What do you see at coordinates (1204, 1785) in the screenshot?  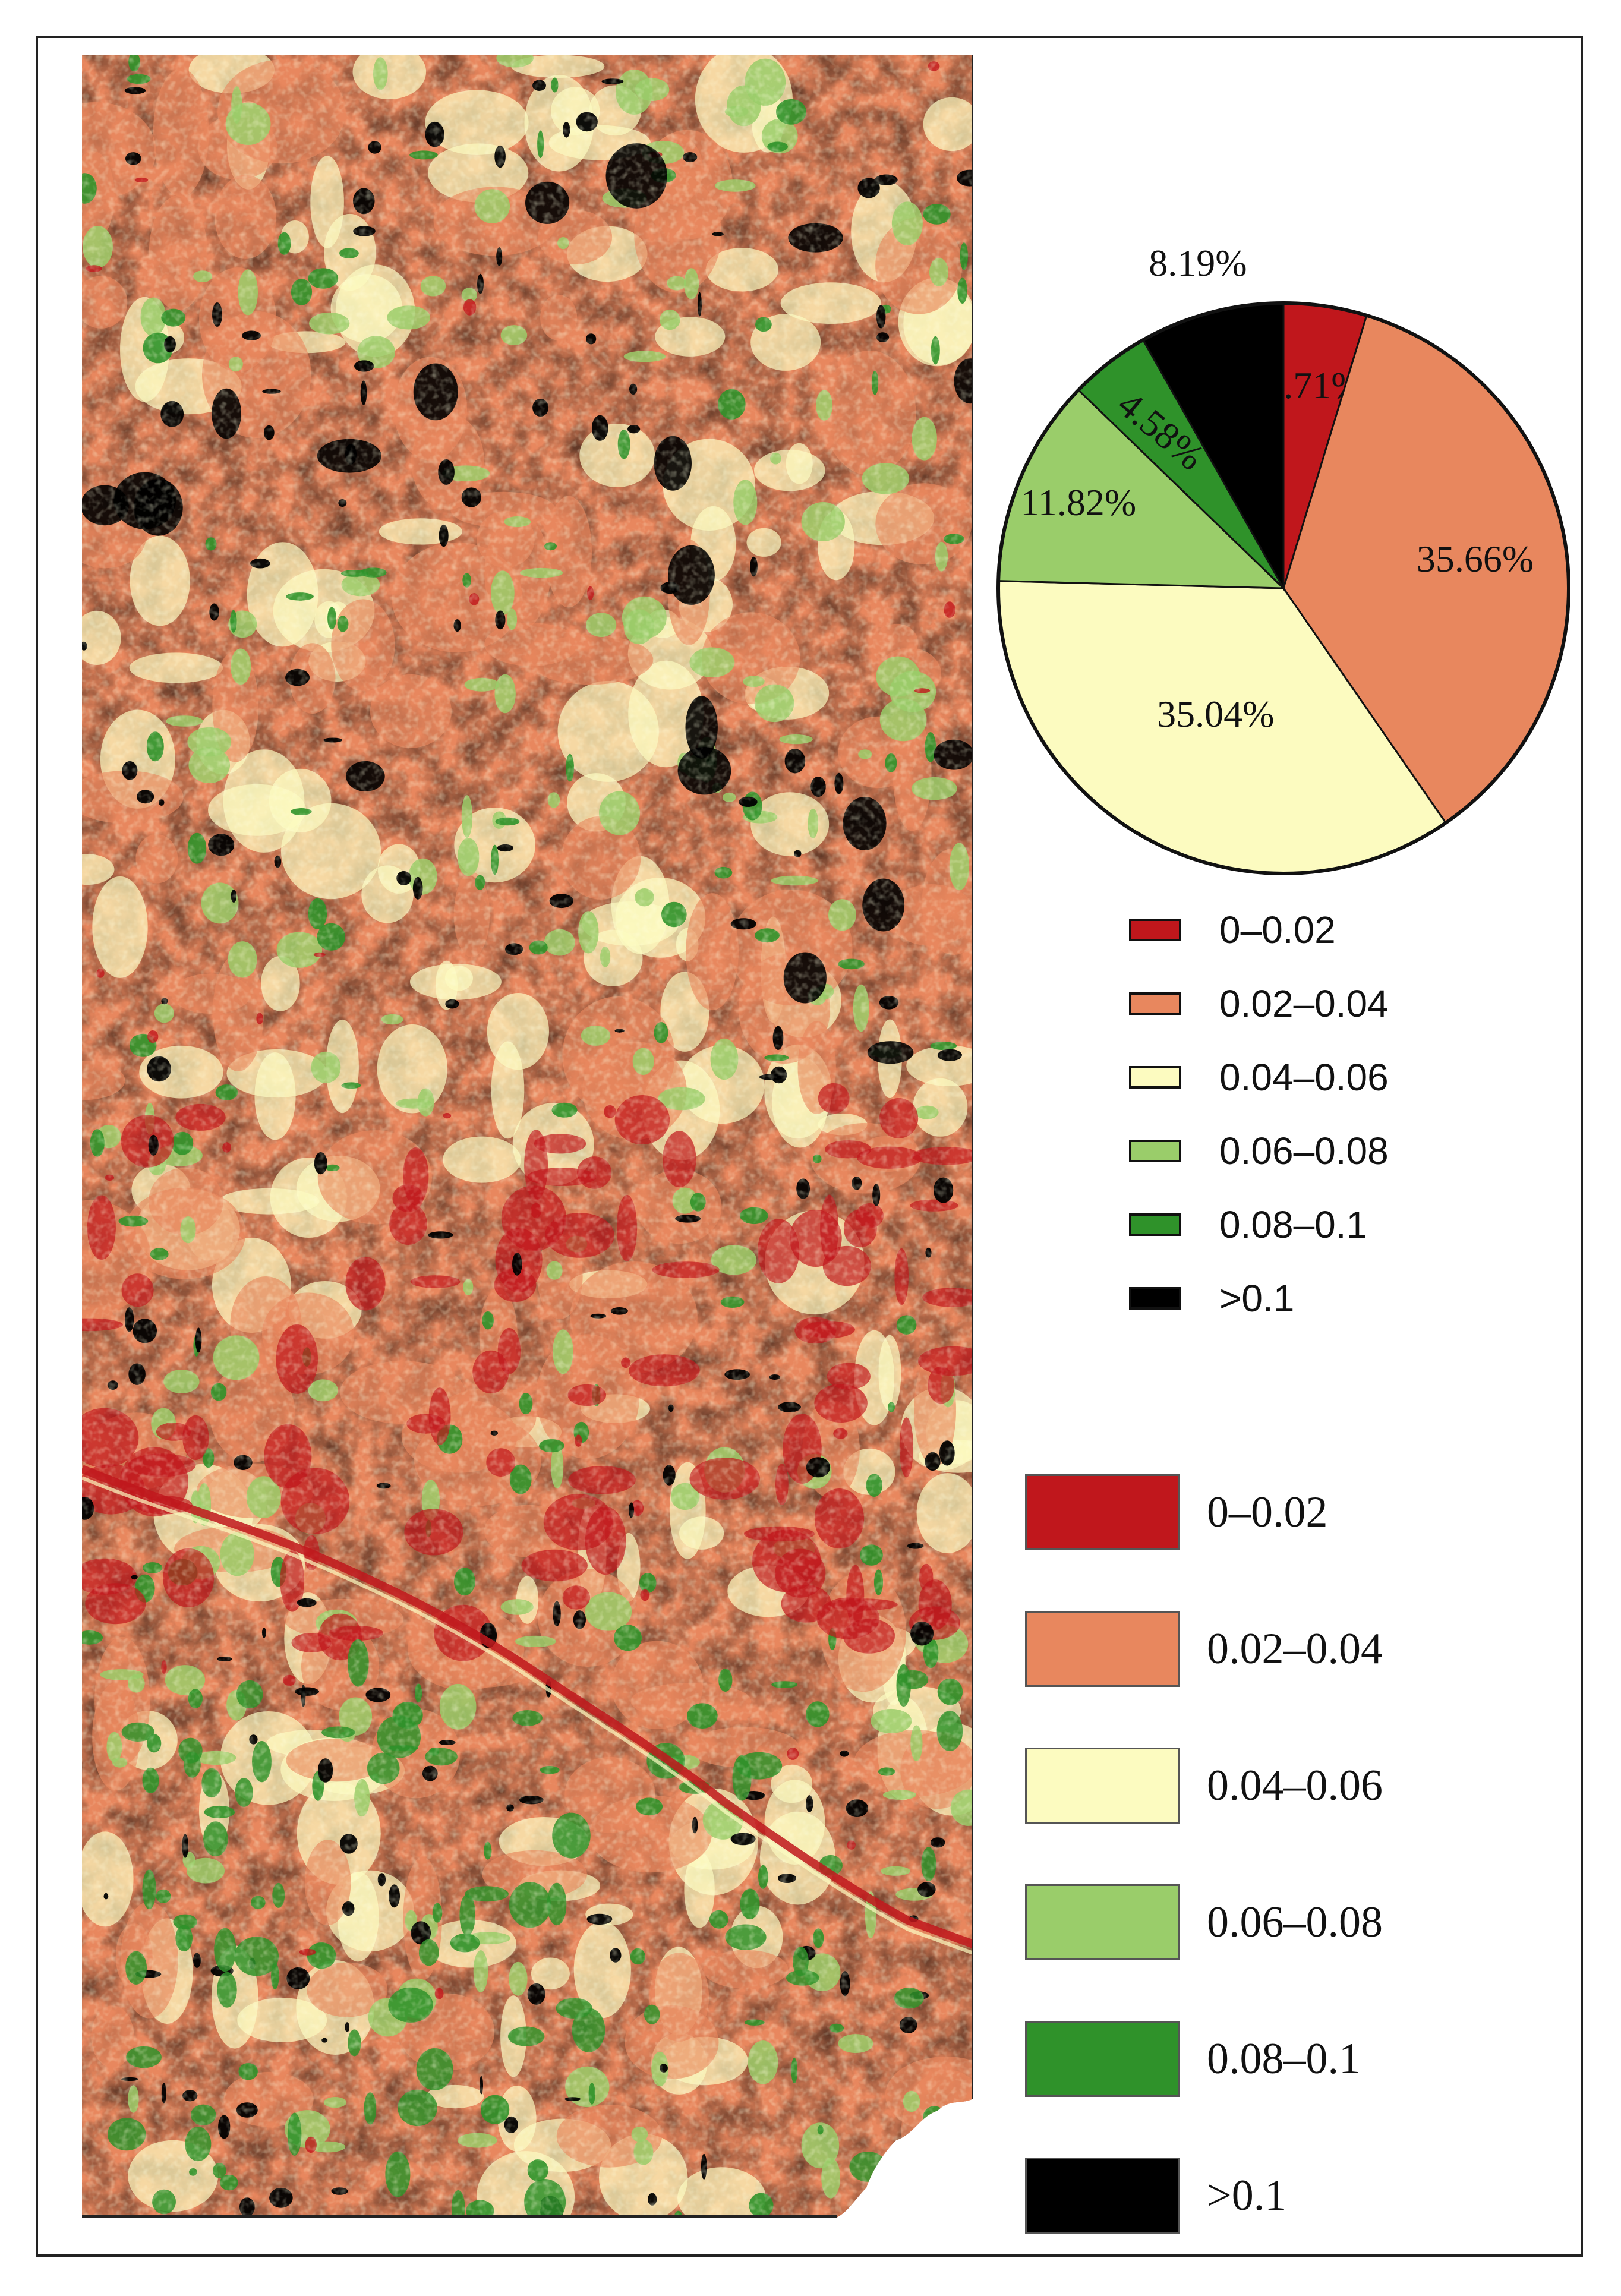 I see `legend-large-item: 0.04–0.06` at bounding box center [1204, 1785].